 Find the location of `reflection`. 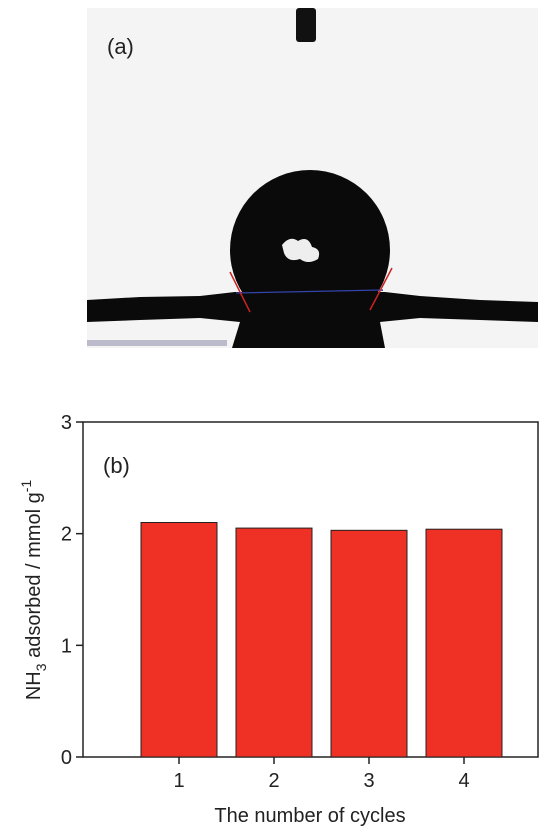

reflection is located at coordinates (301, 250).